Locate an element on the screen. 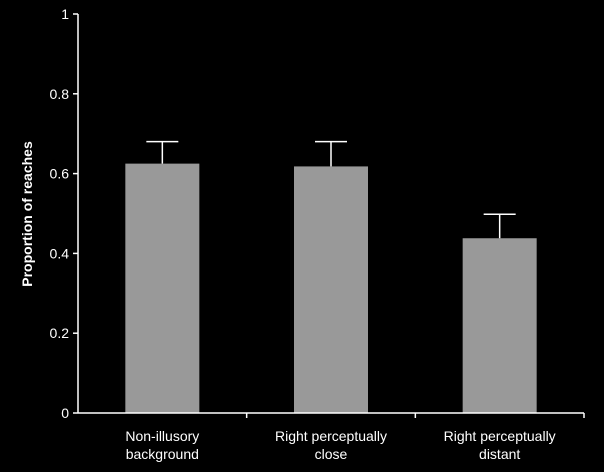 Image resolution: width=604 pixels, height=472 pixels. y-tick-label: 0 is located at coordinates (65, 413).